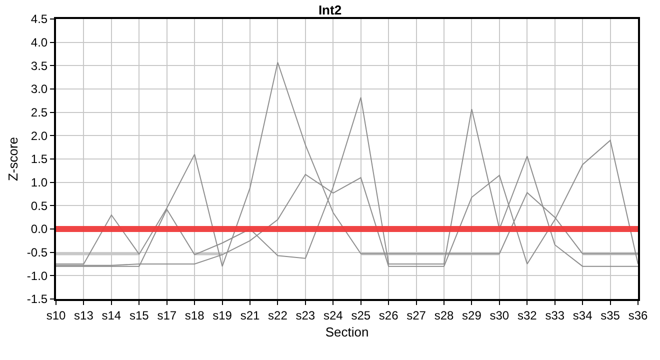 The width and height of the screenshot is (660, 360). Describe the element at coordinates (39, 89) in the screenshot. I see `y-tick-label: 3.0` at that location.